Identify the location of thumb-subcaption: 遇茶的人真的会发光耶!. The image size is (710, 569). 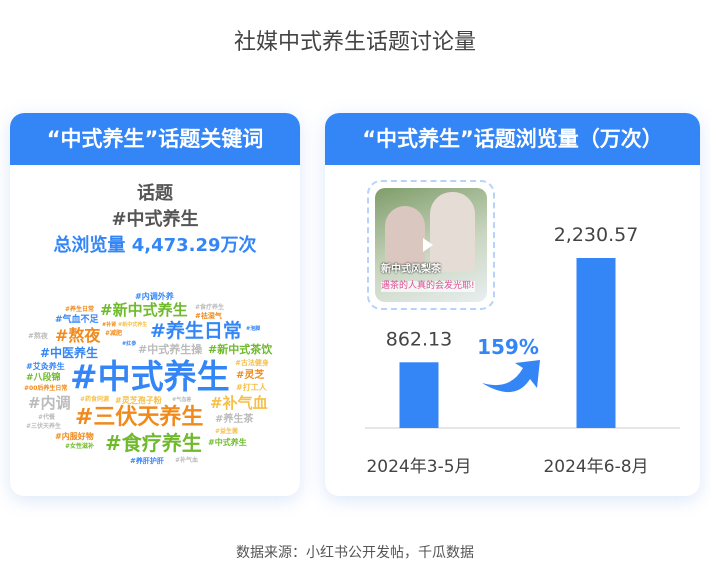
(428, 286).